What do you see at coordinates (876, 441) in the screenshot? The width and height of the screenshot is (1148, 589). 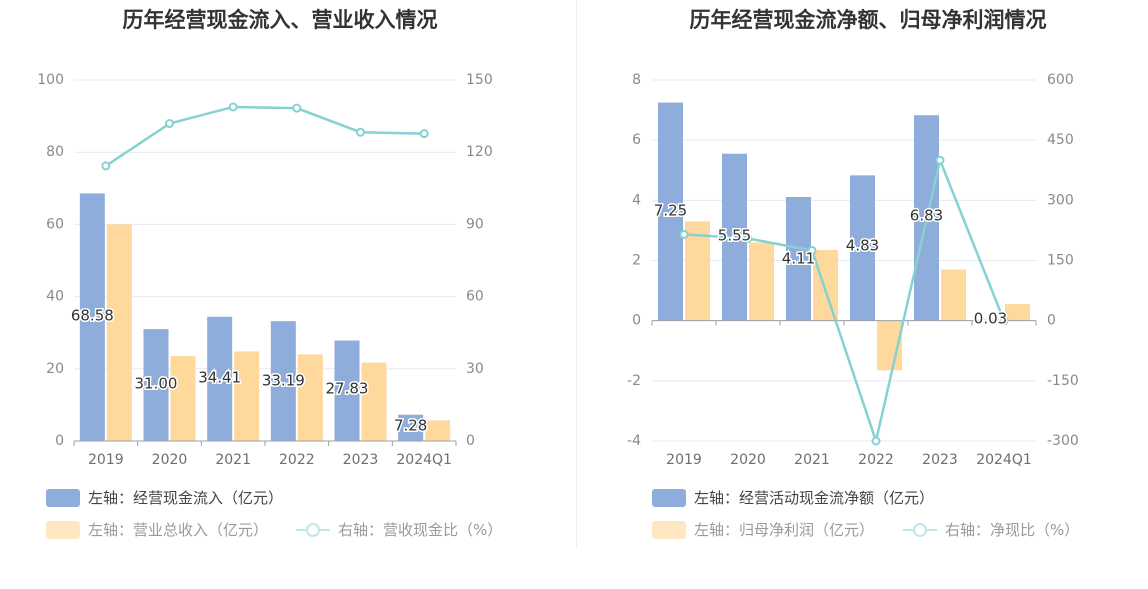 I see `chart2-ratio-point-2022` at bounding box center [876, 441].